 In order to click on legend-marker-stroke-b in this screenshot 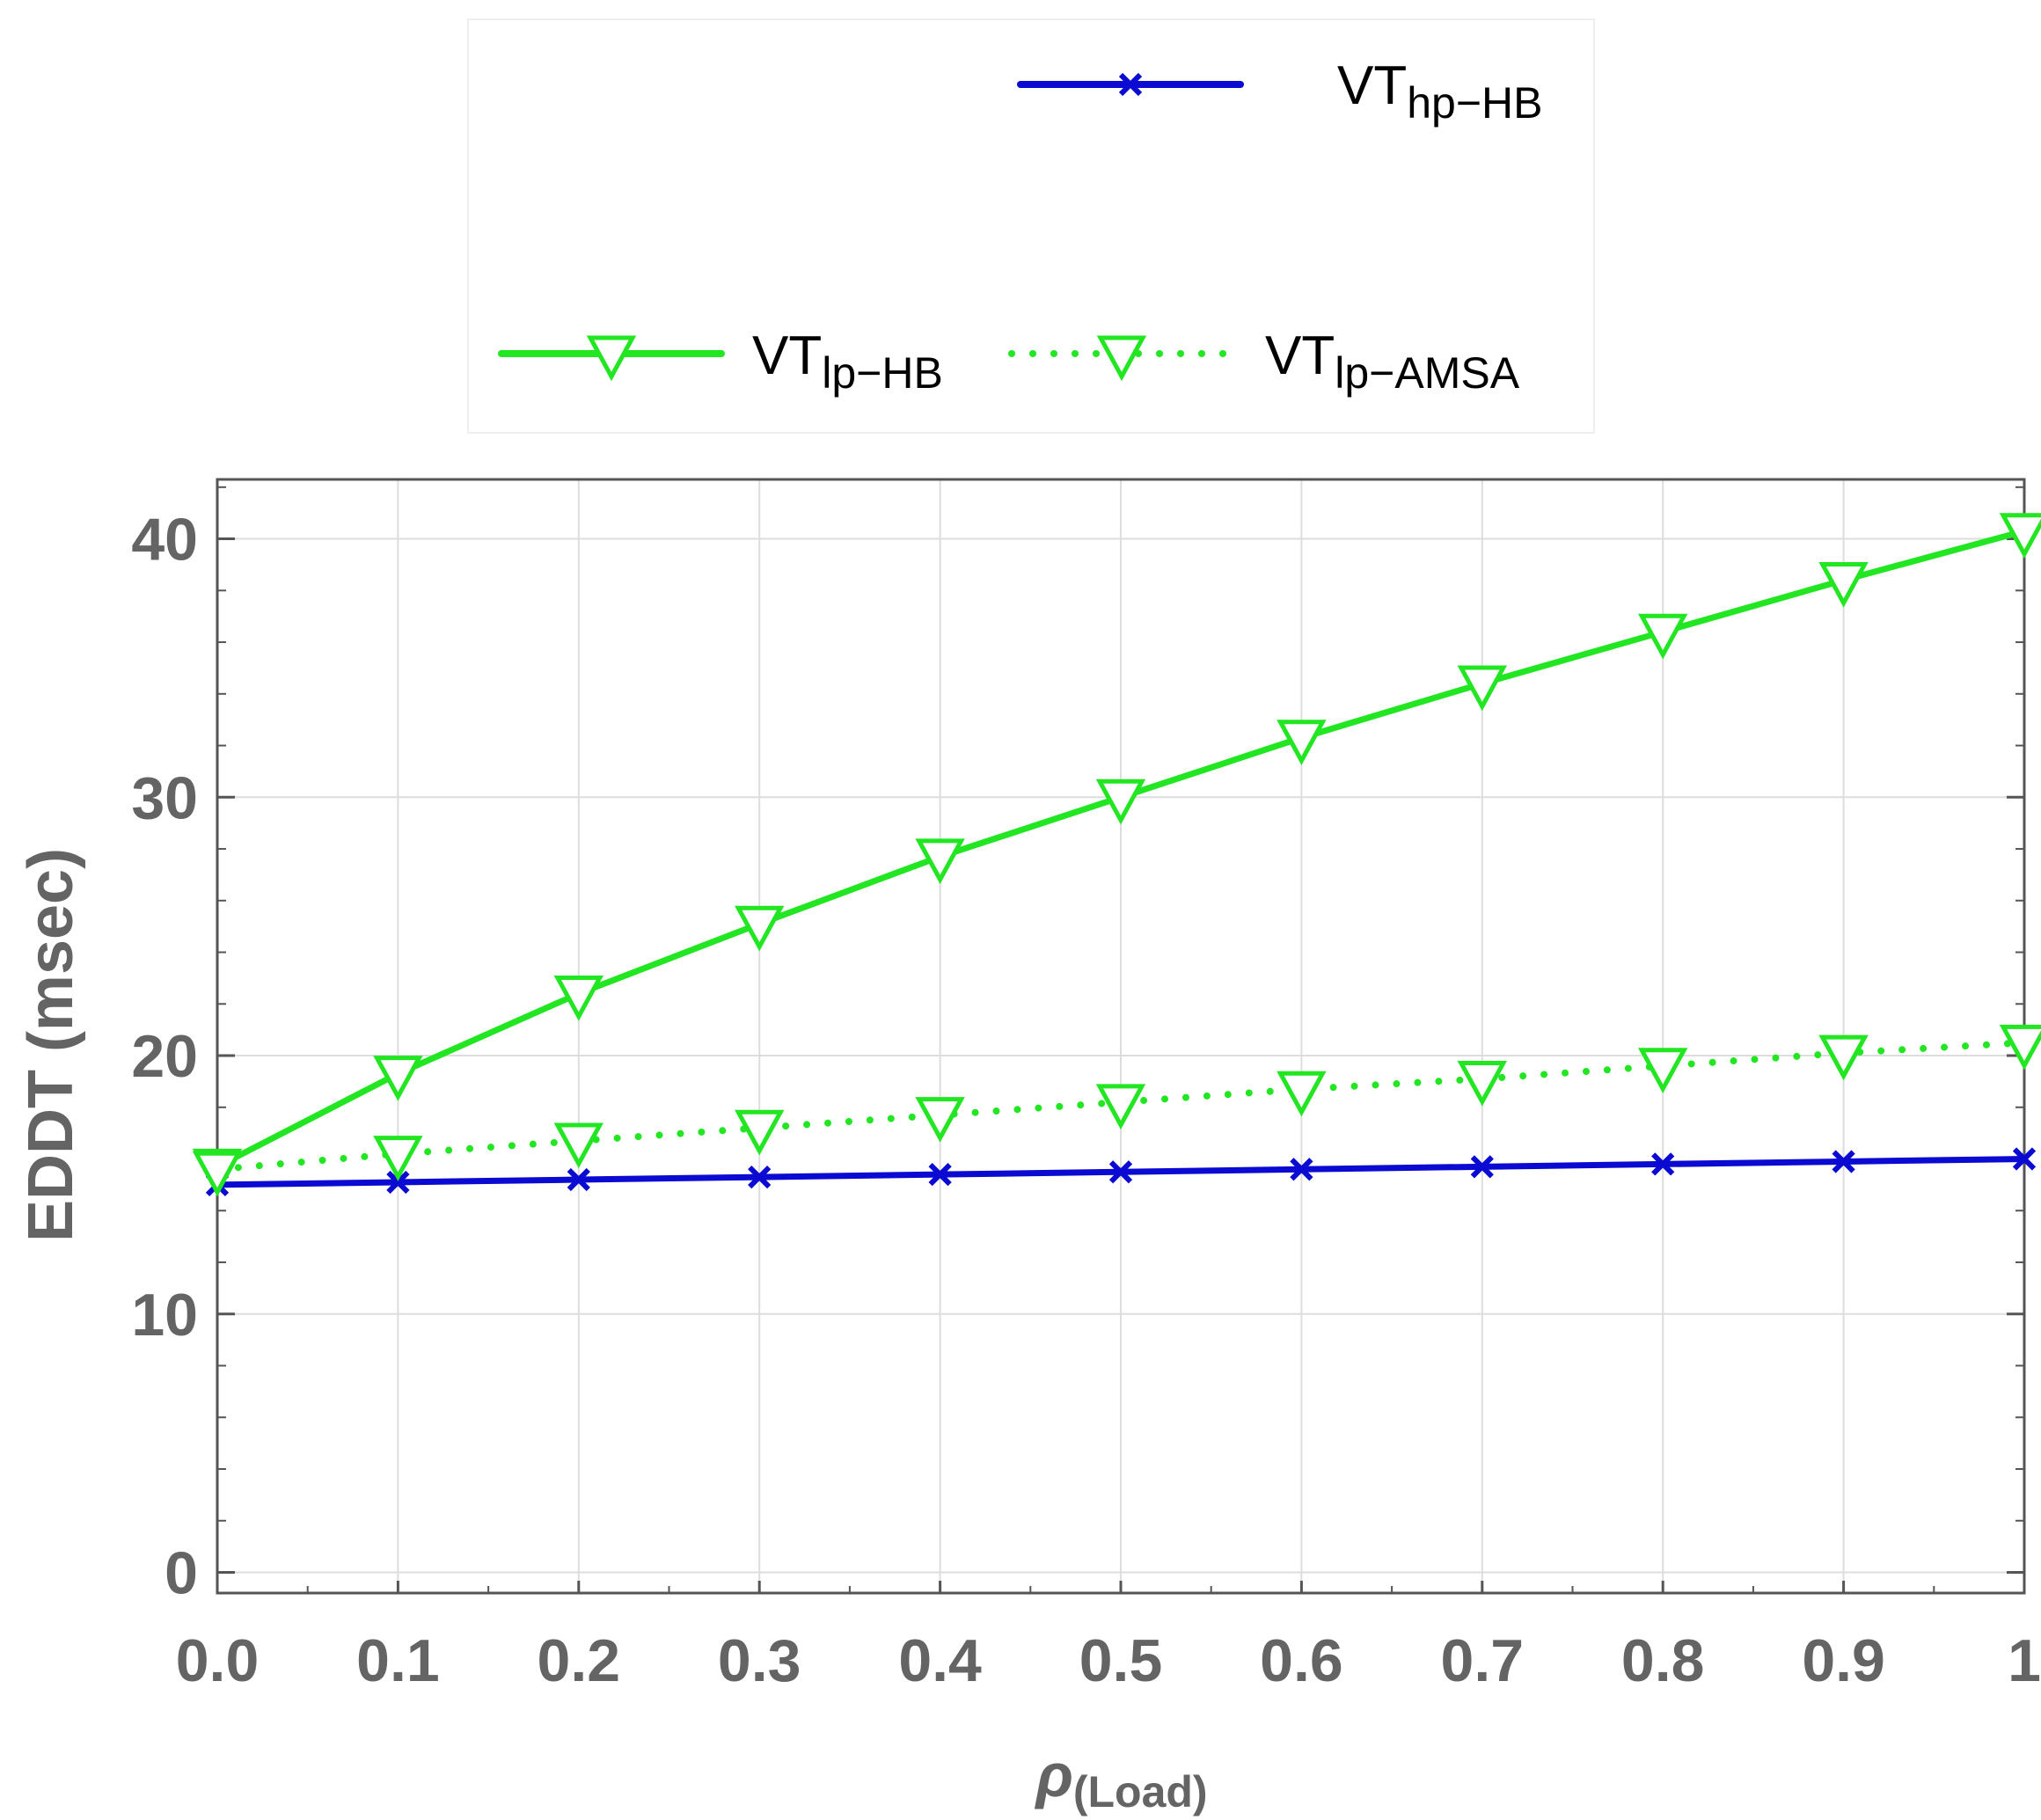, I will do `click(1130, 84)`.